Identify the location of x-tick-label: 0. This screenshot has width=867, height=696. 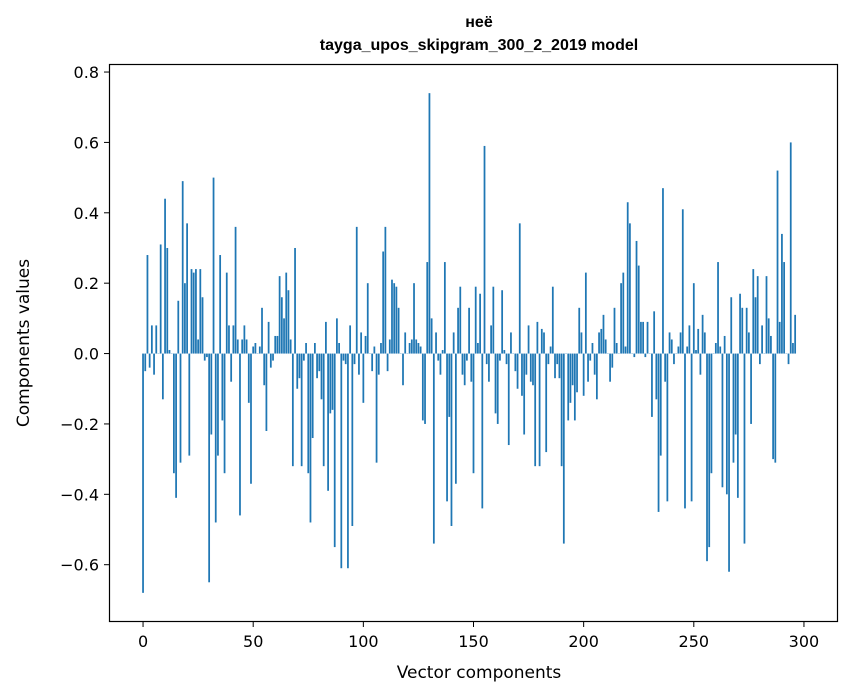
(143, 641).